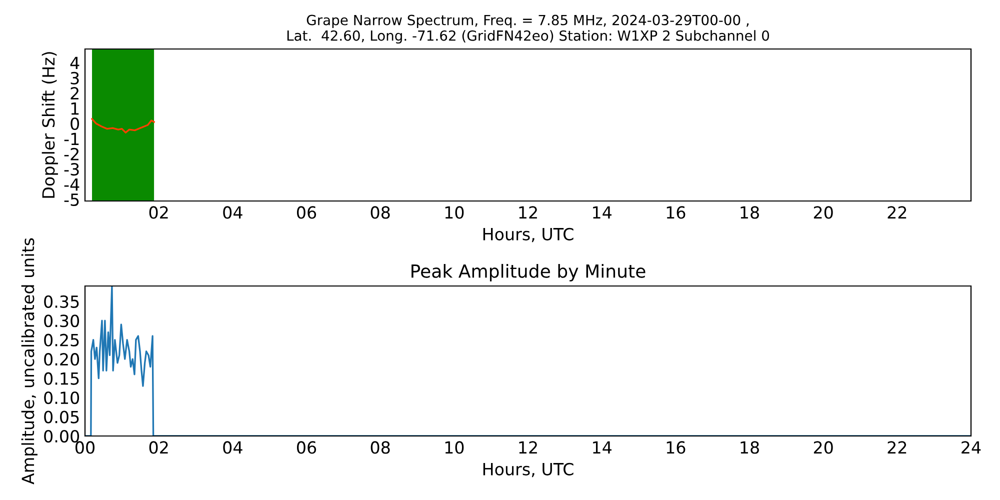  What do you see at coordinates (528, 29) in the screenshot?
I see `chart-title: Grape Narrow Spectrum, Freq. = 7.85 MHz, 2024-03-29T00-00 , Lat. 42.60, Long. -71.62 (GridFN42eo) Station: W1XP 2 Subchannel 0` at bounding box center [528, 29].